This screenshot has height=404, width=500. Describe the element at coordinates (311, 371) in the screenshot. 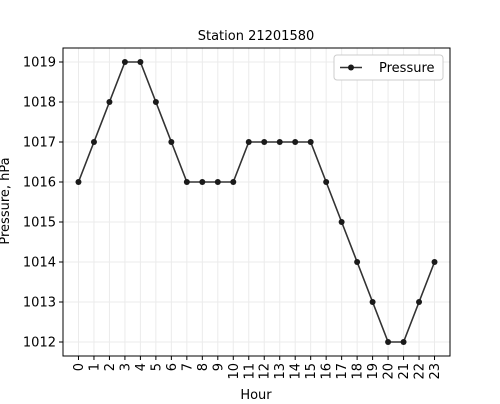

I see `x-tick-label: 15` at that location.